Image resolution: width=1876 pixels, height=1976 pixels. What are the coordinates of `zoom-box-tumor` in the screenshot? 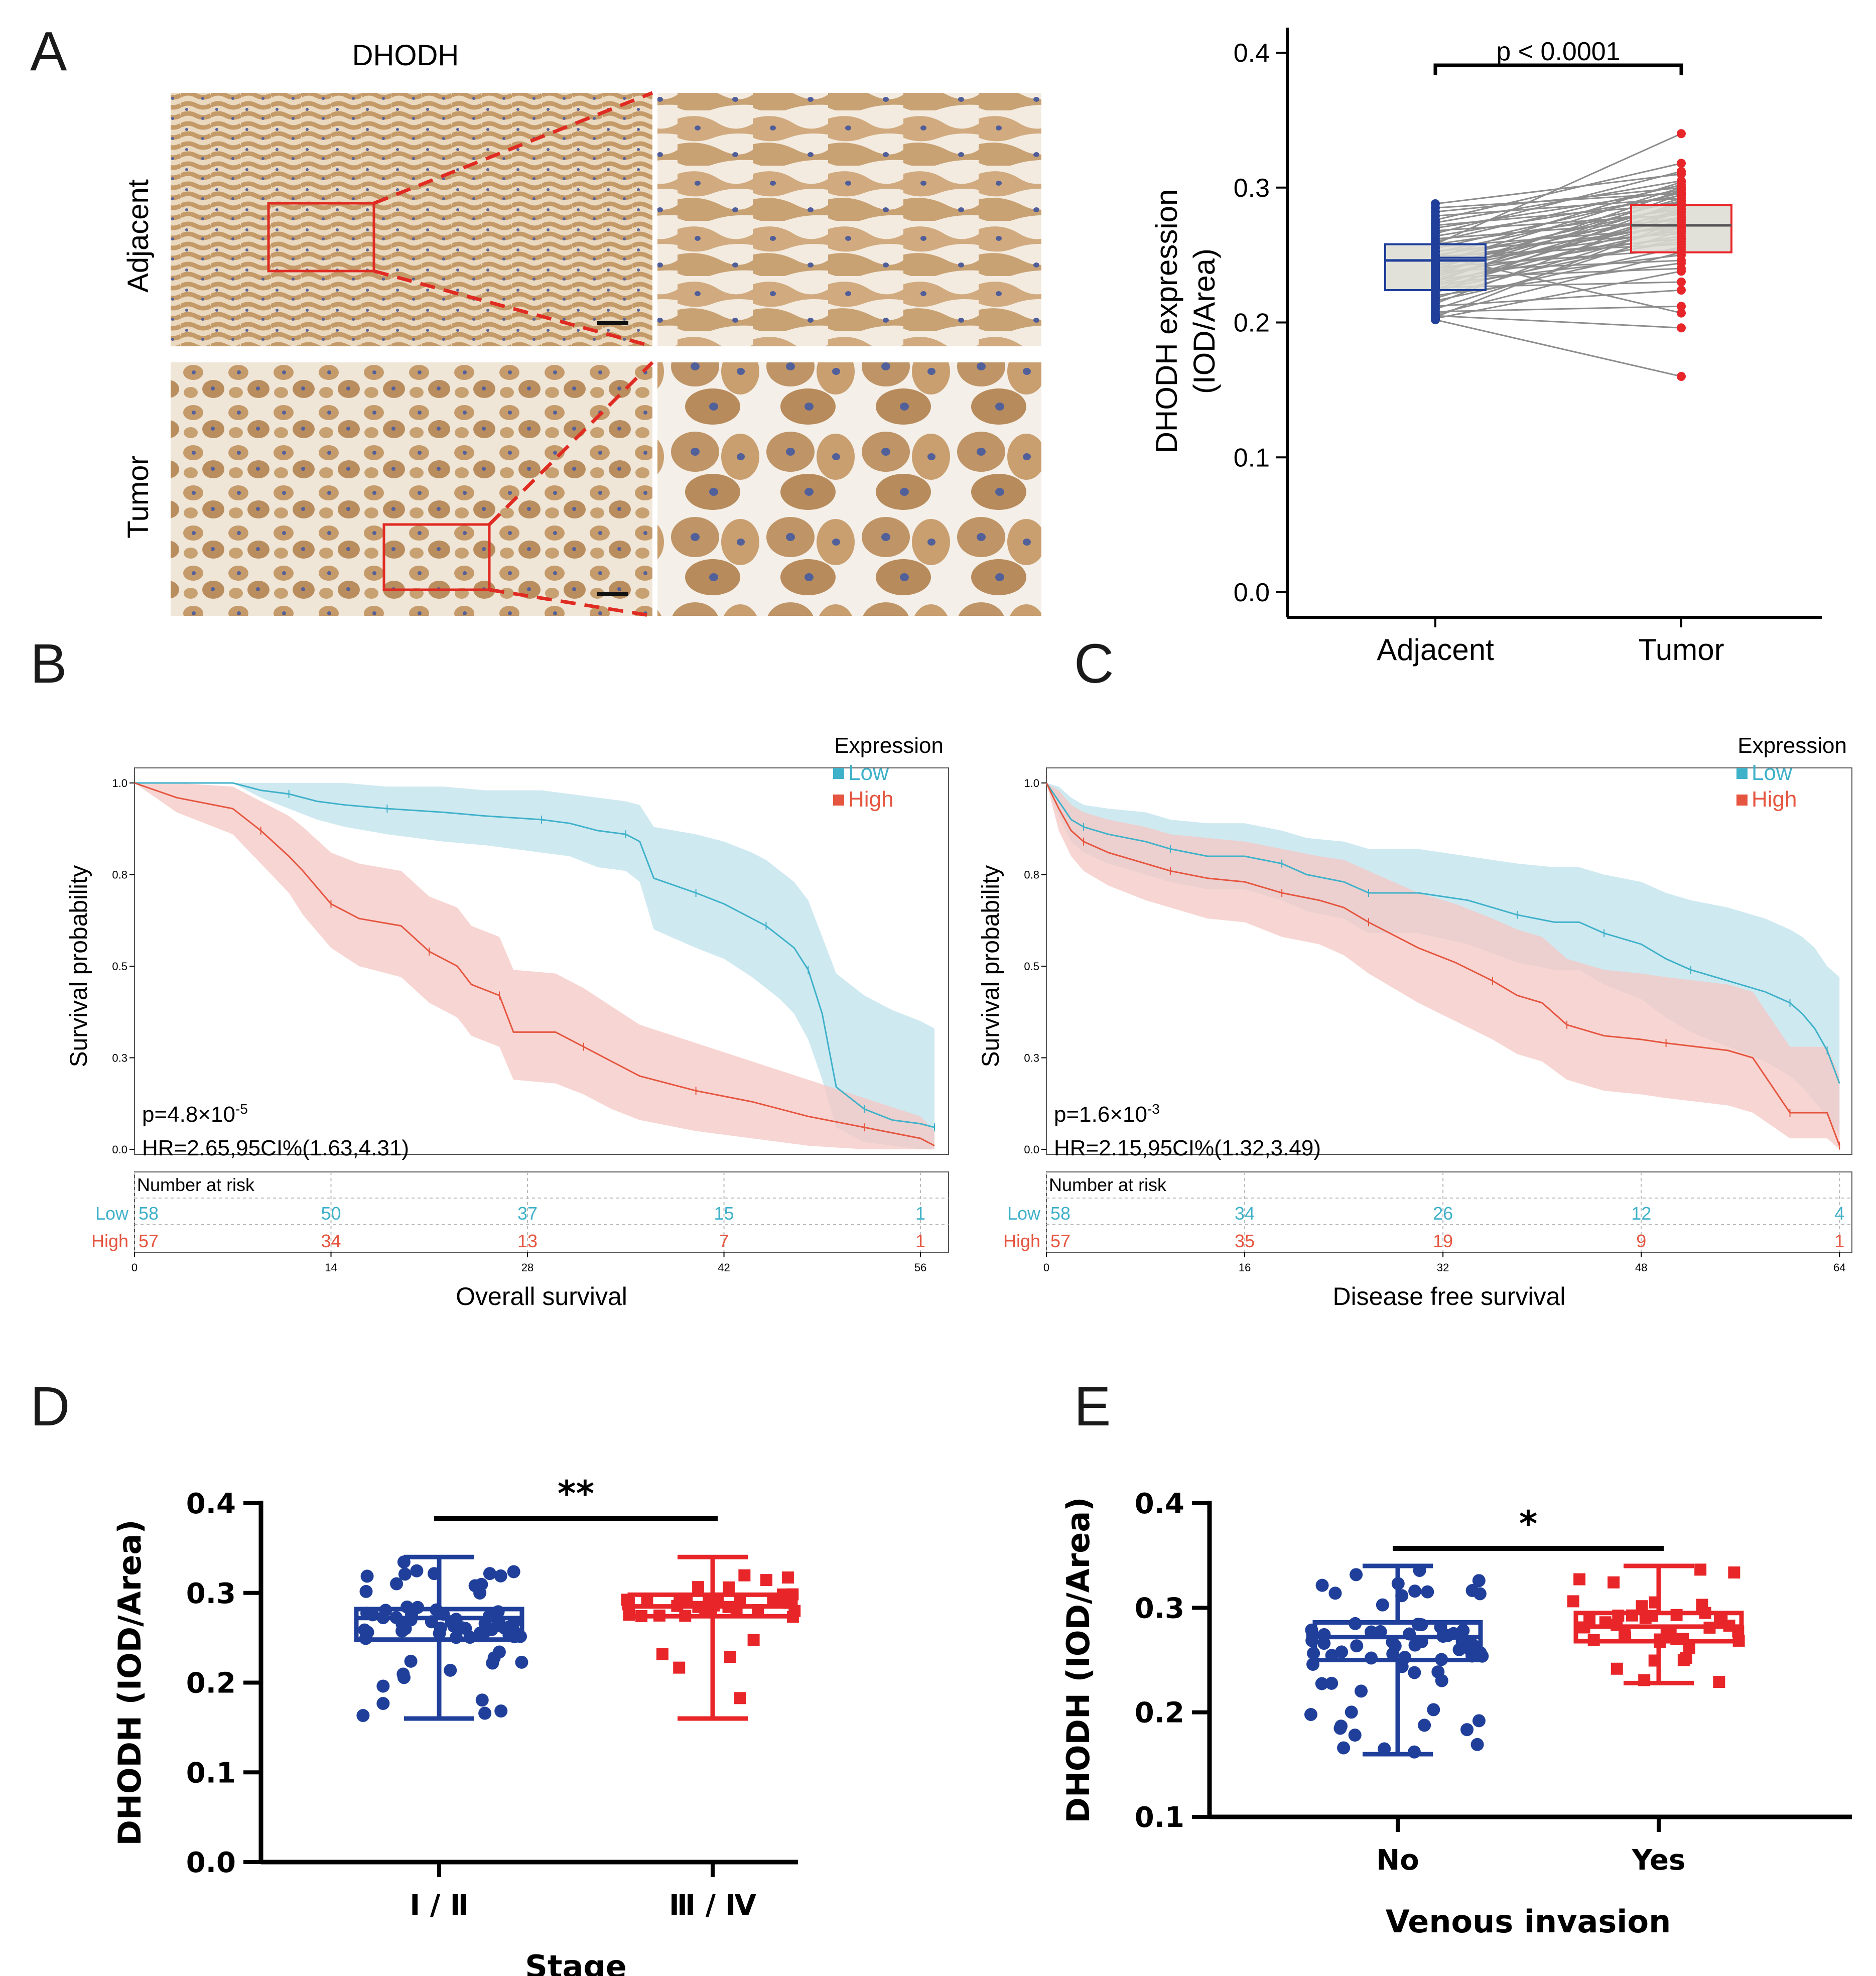 It's located at (436, 557).